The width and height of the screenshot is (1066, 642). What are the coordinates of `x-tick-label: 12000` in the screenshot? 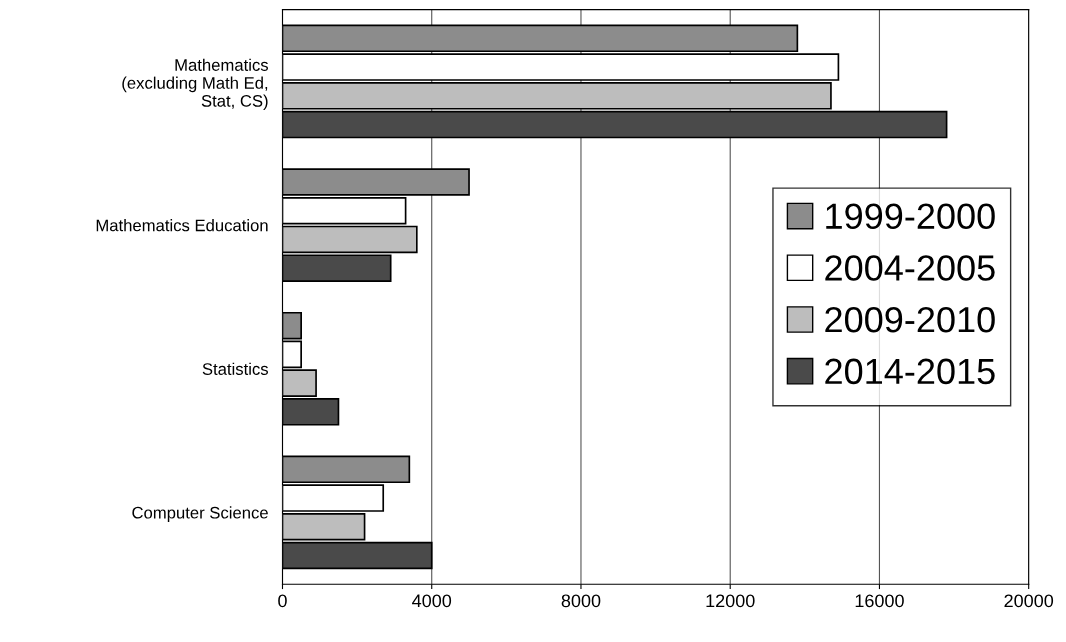 It's located at (730, 601).